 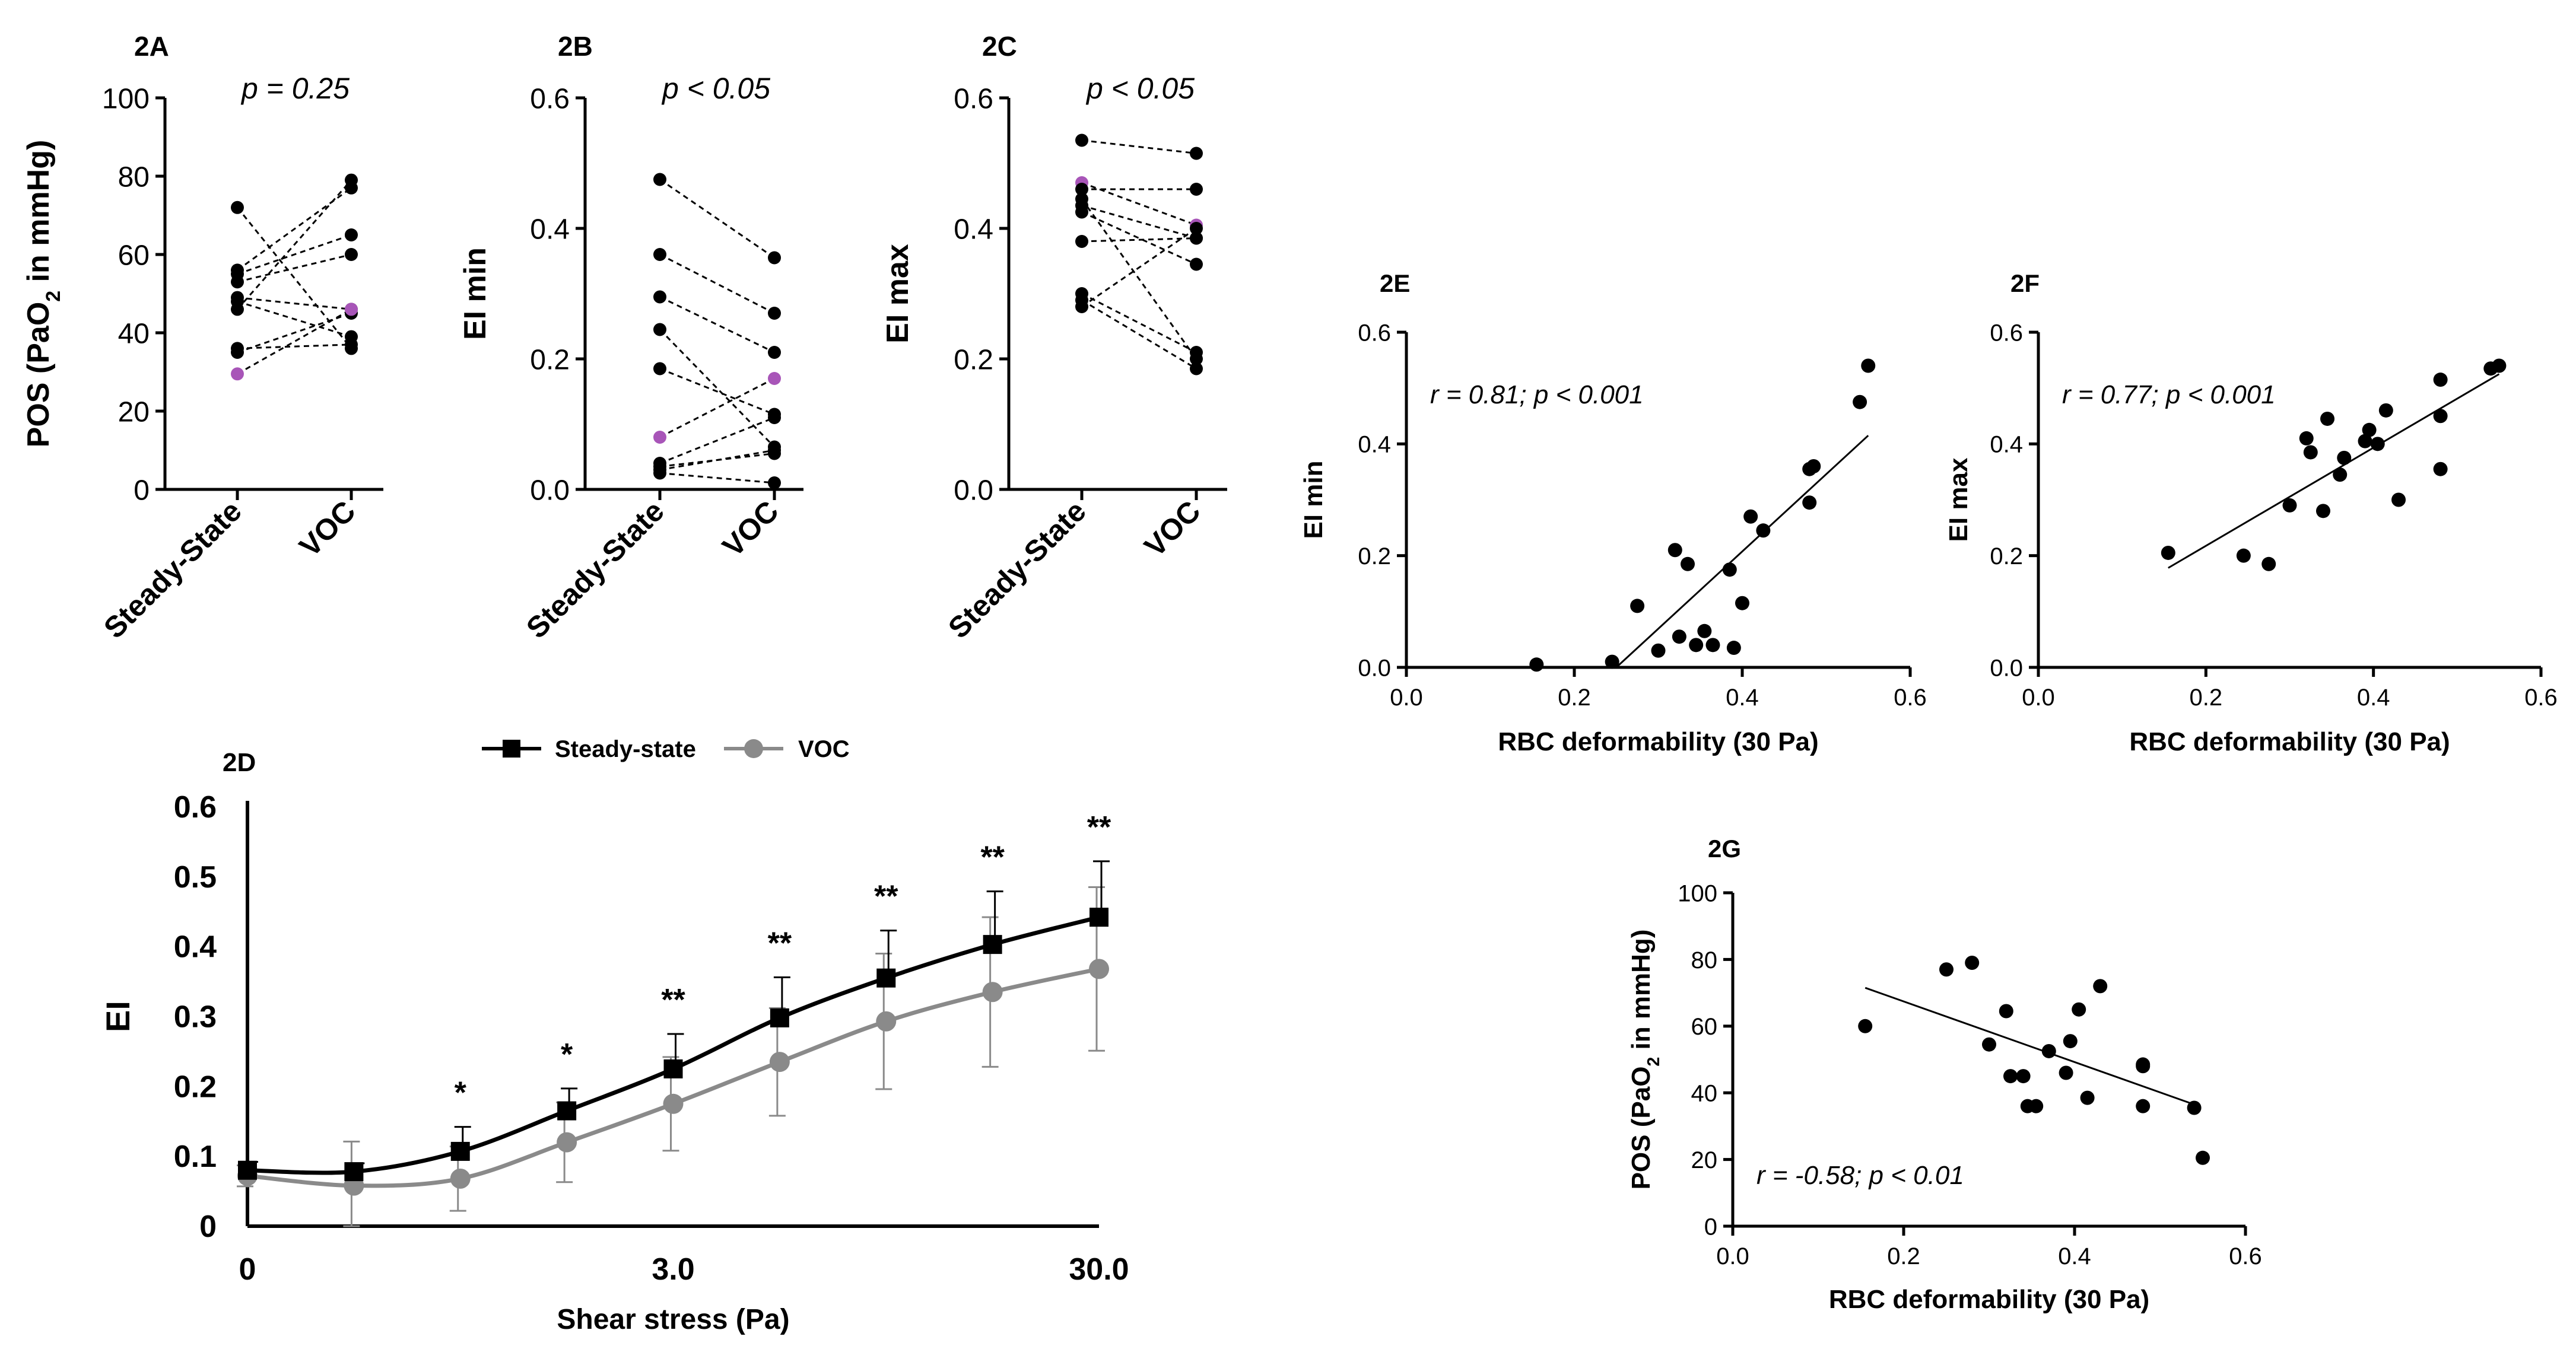 I want to click on 2F-x-tick-label: 0.2, so click(x=2206, y=698).